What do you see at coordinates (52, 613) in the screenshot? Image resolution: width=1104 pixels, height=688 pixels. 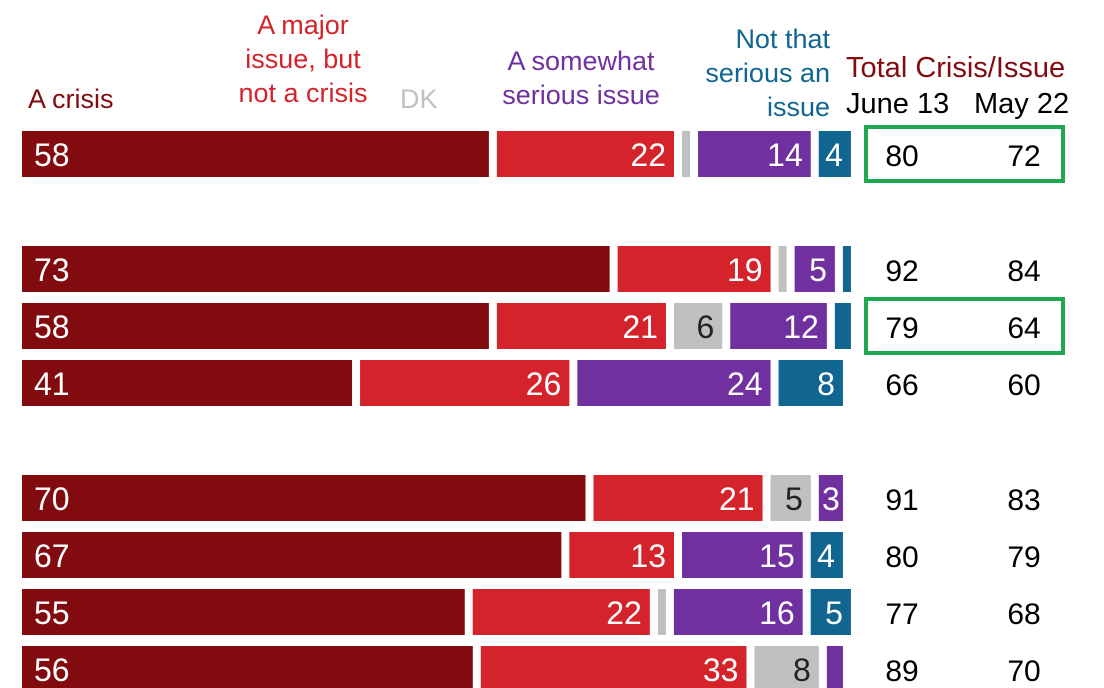 I see `data-label-crisis-row-7: 55` at bounding box center [52, 613].